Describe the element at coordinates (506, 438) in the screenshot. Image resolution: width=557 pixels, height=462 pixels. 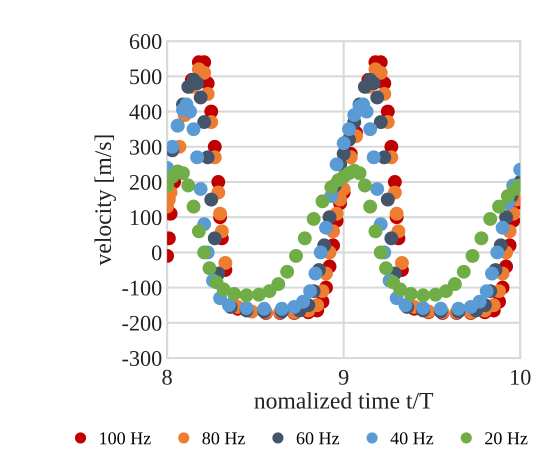
I see `legend-label: 20 Hz` at that location.